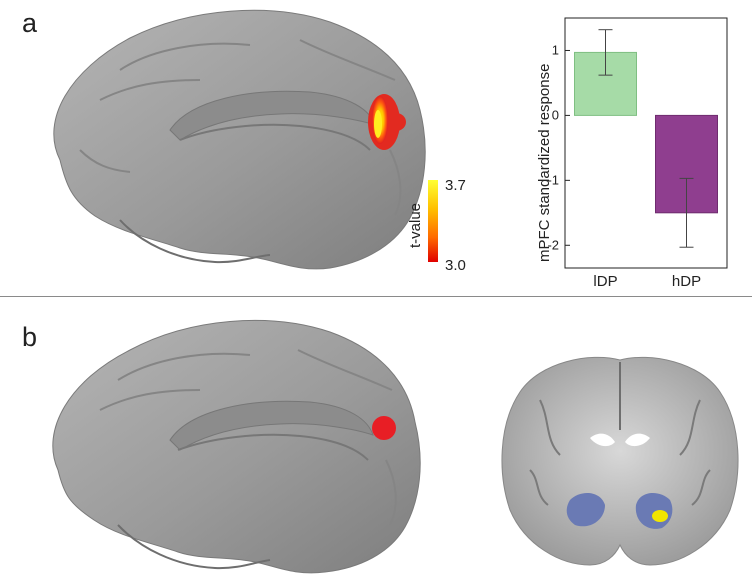 The height and width of the screenshot is (579, 752). What do you see at coordinates (605, 281) in the screenshot?
I see `x-category-label: lDP` at bounding box center [605, 281].